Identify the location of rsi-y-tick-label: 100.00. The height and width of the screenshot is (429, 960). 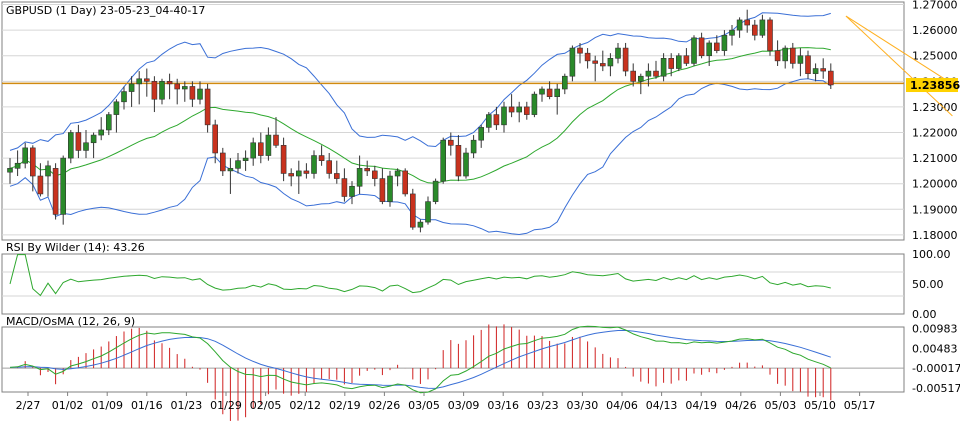
(931, 254).